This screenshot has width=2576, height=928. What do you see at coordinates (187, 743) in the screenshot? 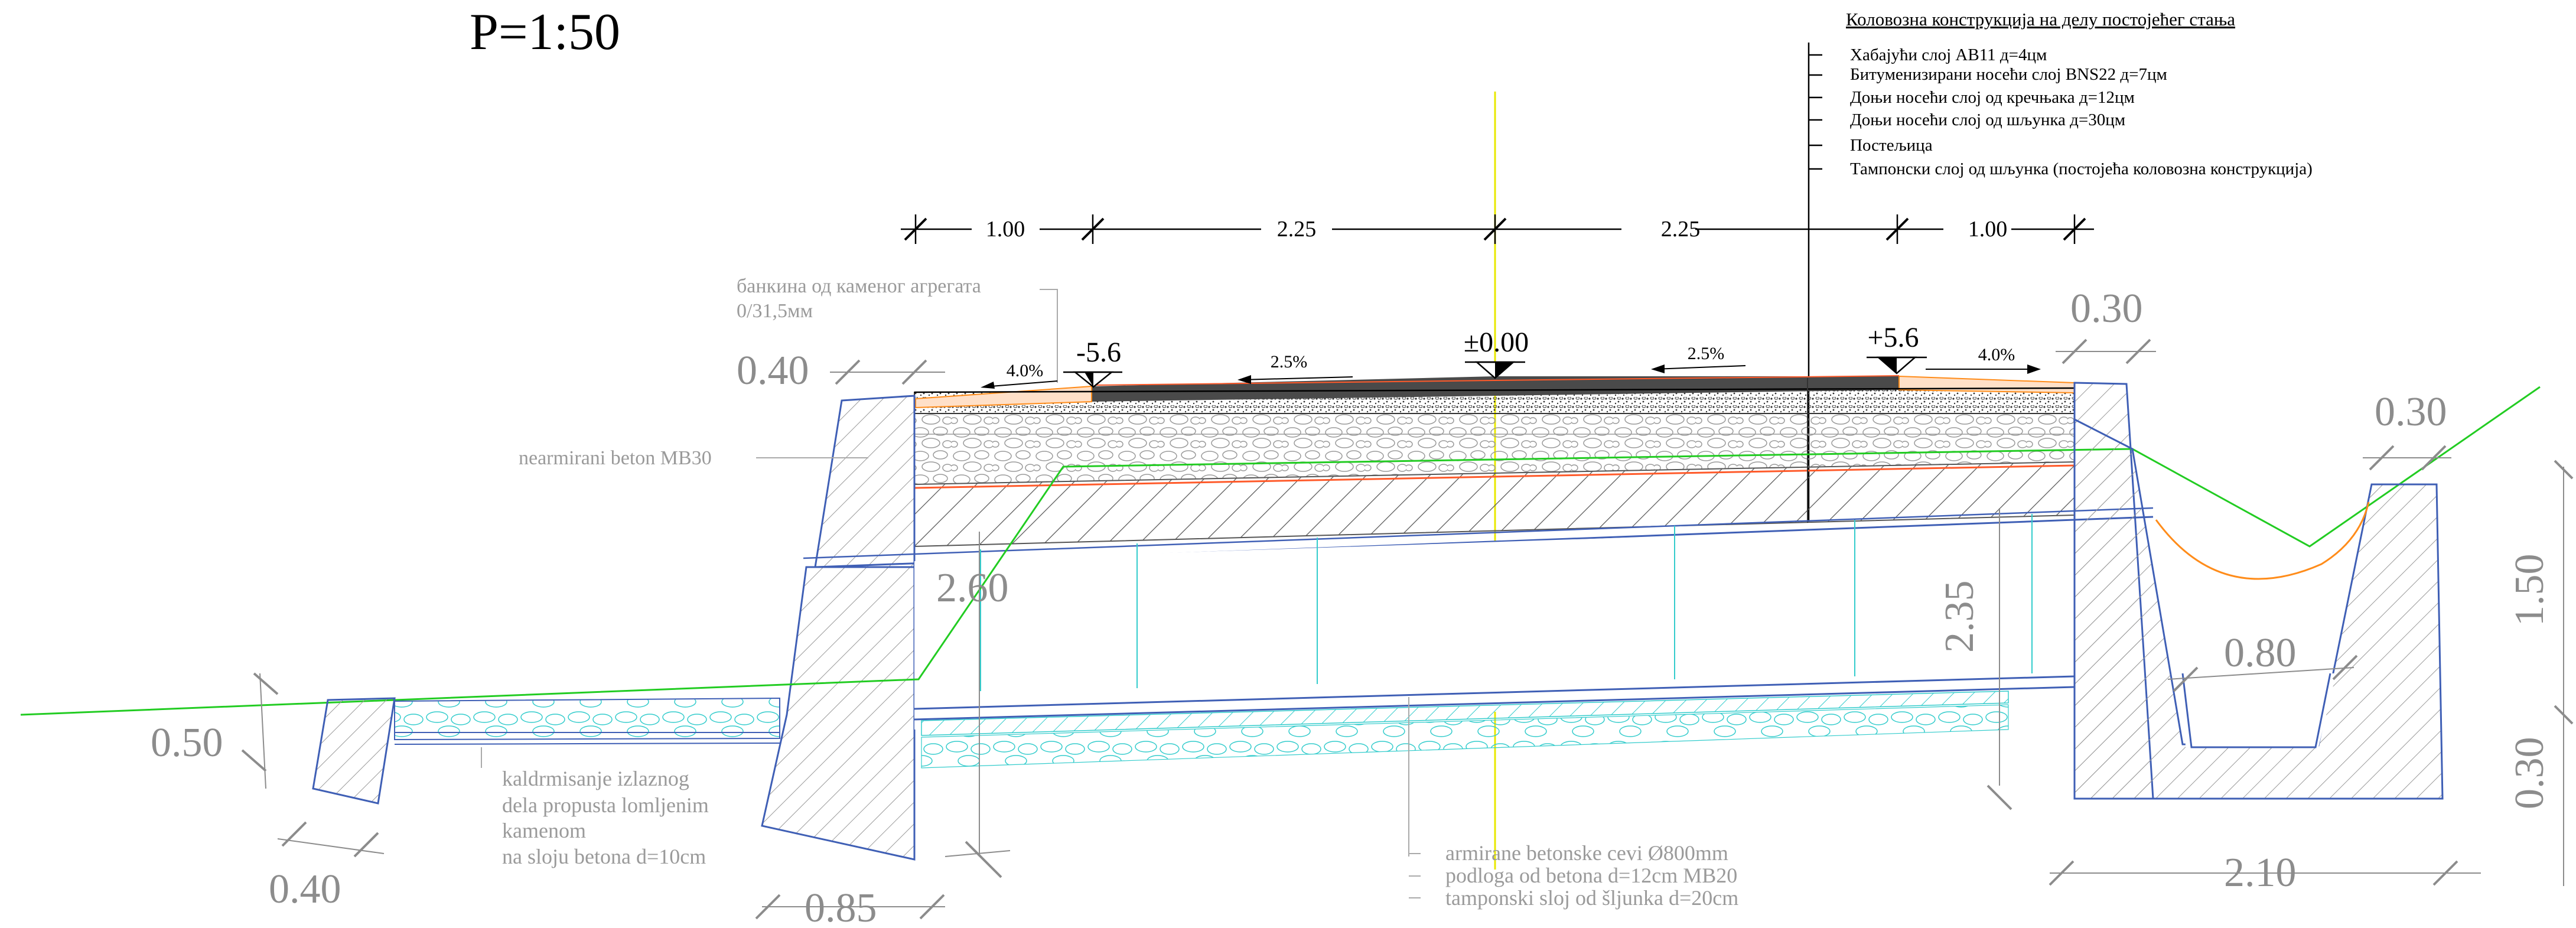
I see `dim-apron-thickness: 0.50` at bounding box center [187, 743].